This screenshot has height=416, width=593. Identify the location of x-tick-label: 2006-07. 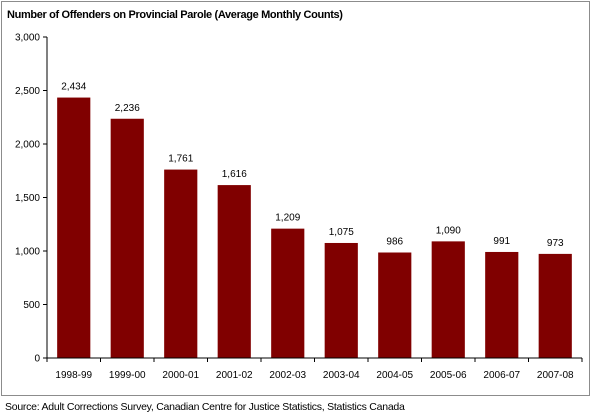
(501, 375).